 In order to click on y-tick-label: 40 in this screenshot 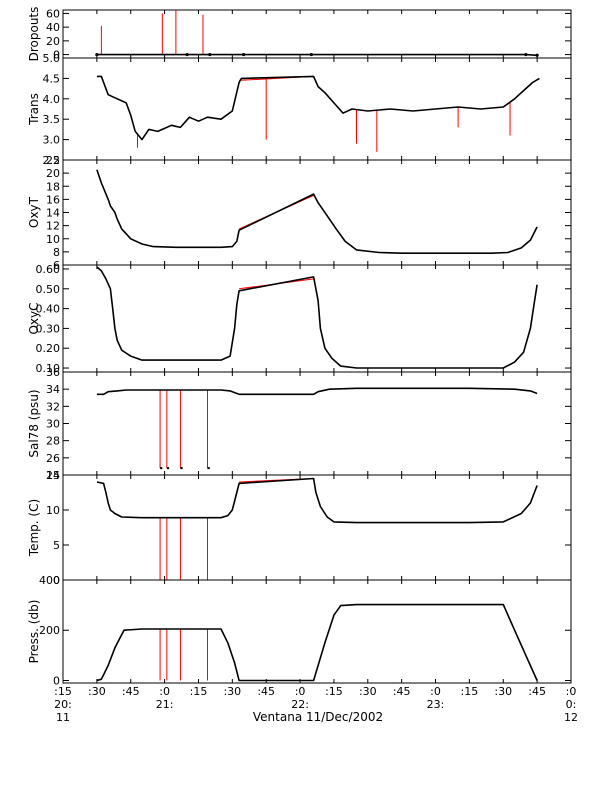, I will do `click(53, 27)`.